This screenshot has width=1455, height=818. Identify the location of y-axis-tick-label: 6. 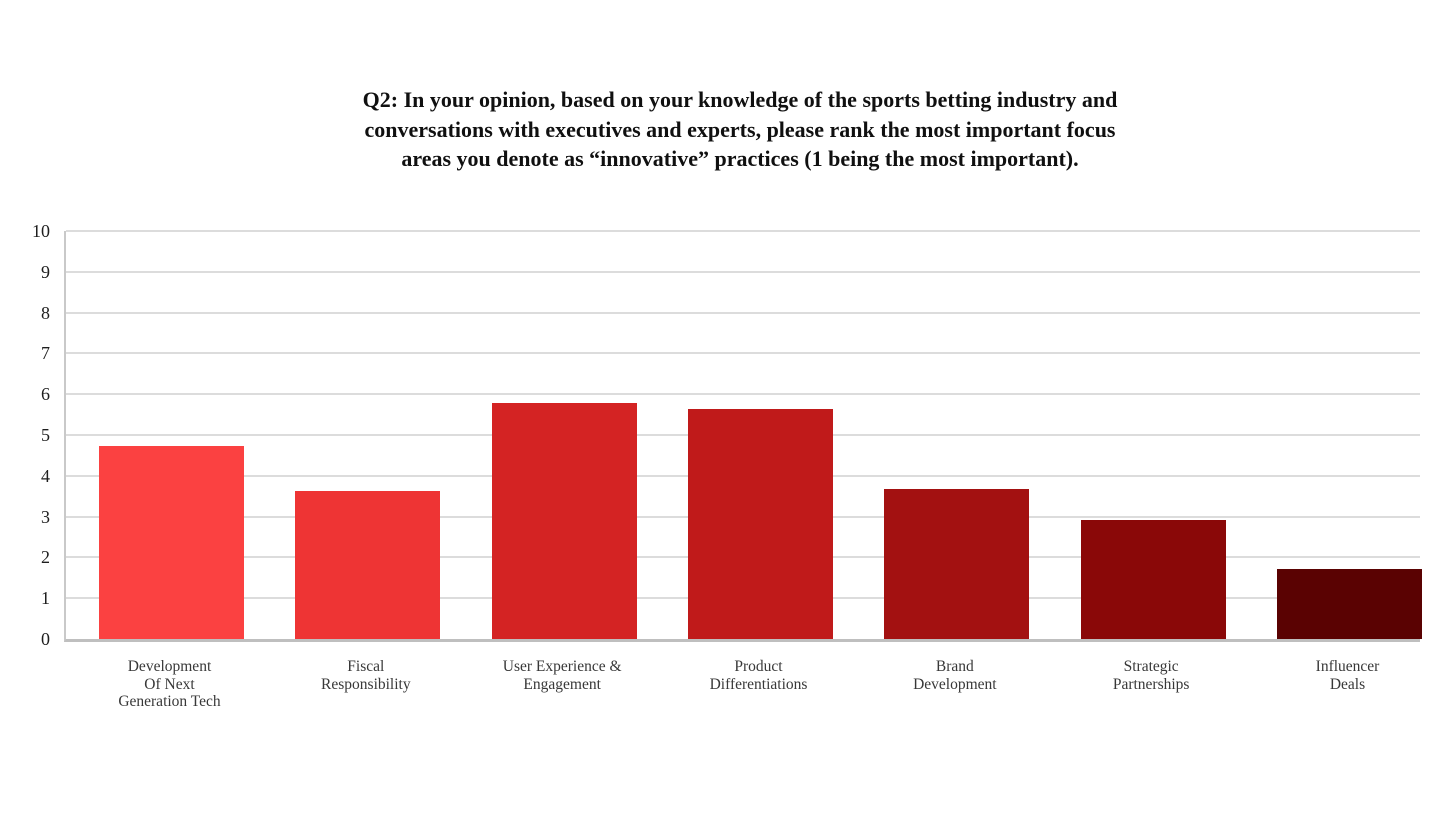
(45, 394).